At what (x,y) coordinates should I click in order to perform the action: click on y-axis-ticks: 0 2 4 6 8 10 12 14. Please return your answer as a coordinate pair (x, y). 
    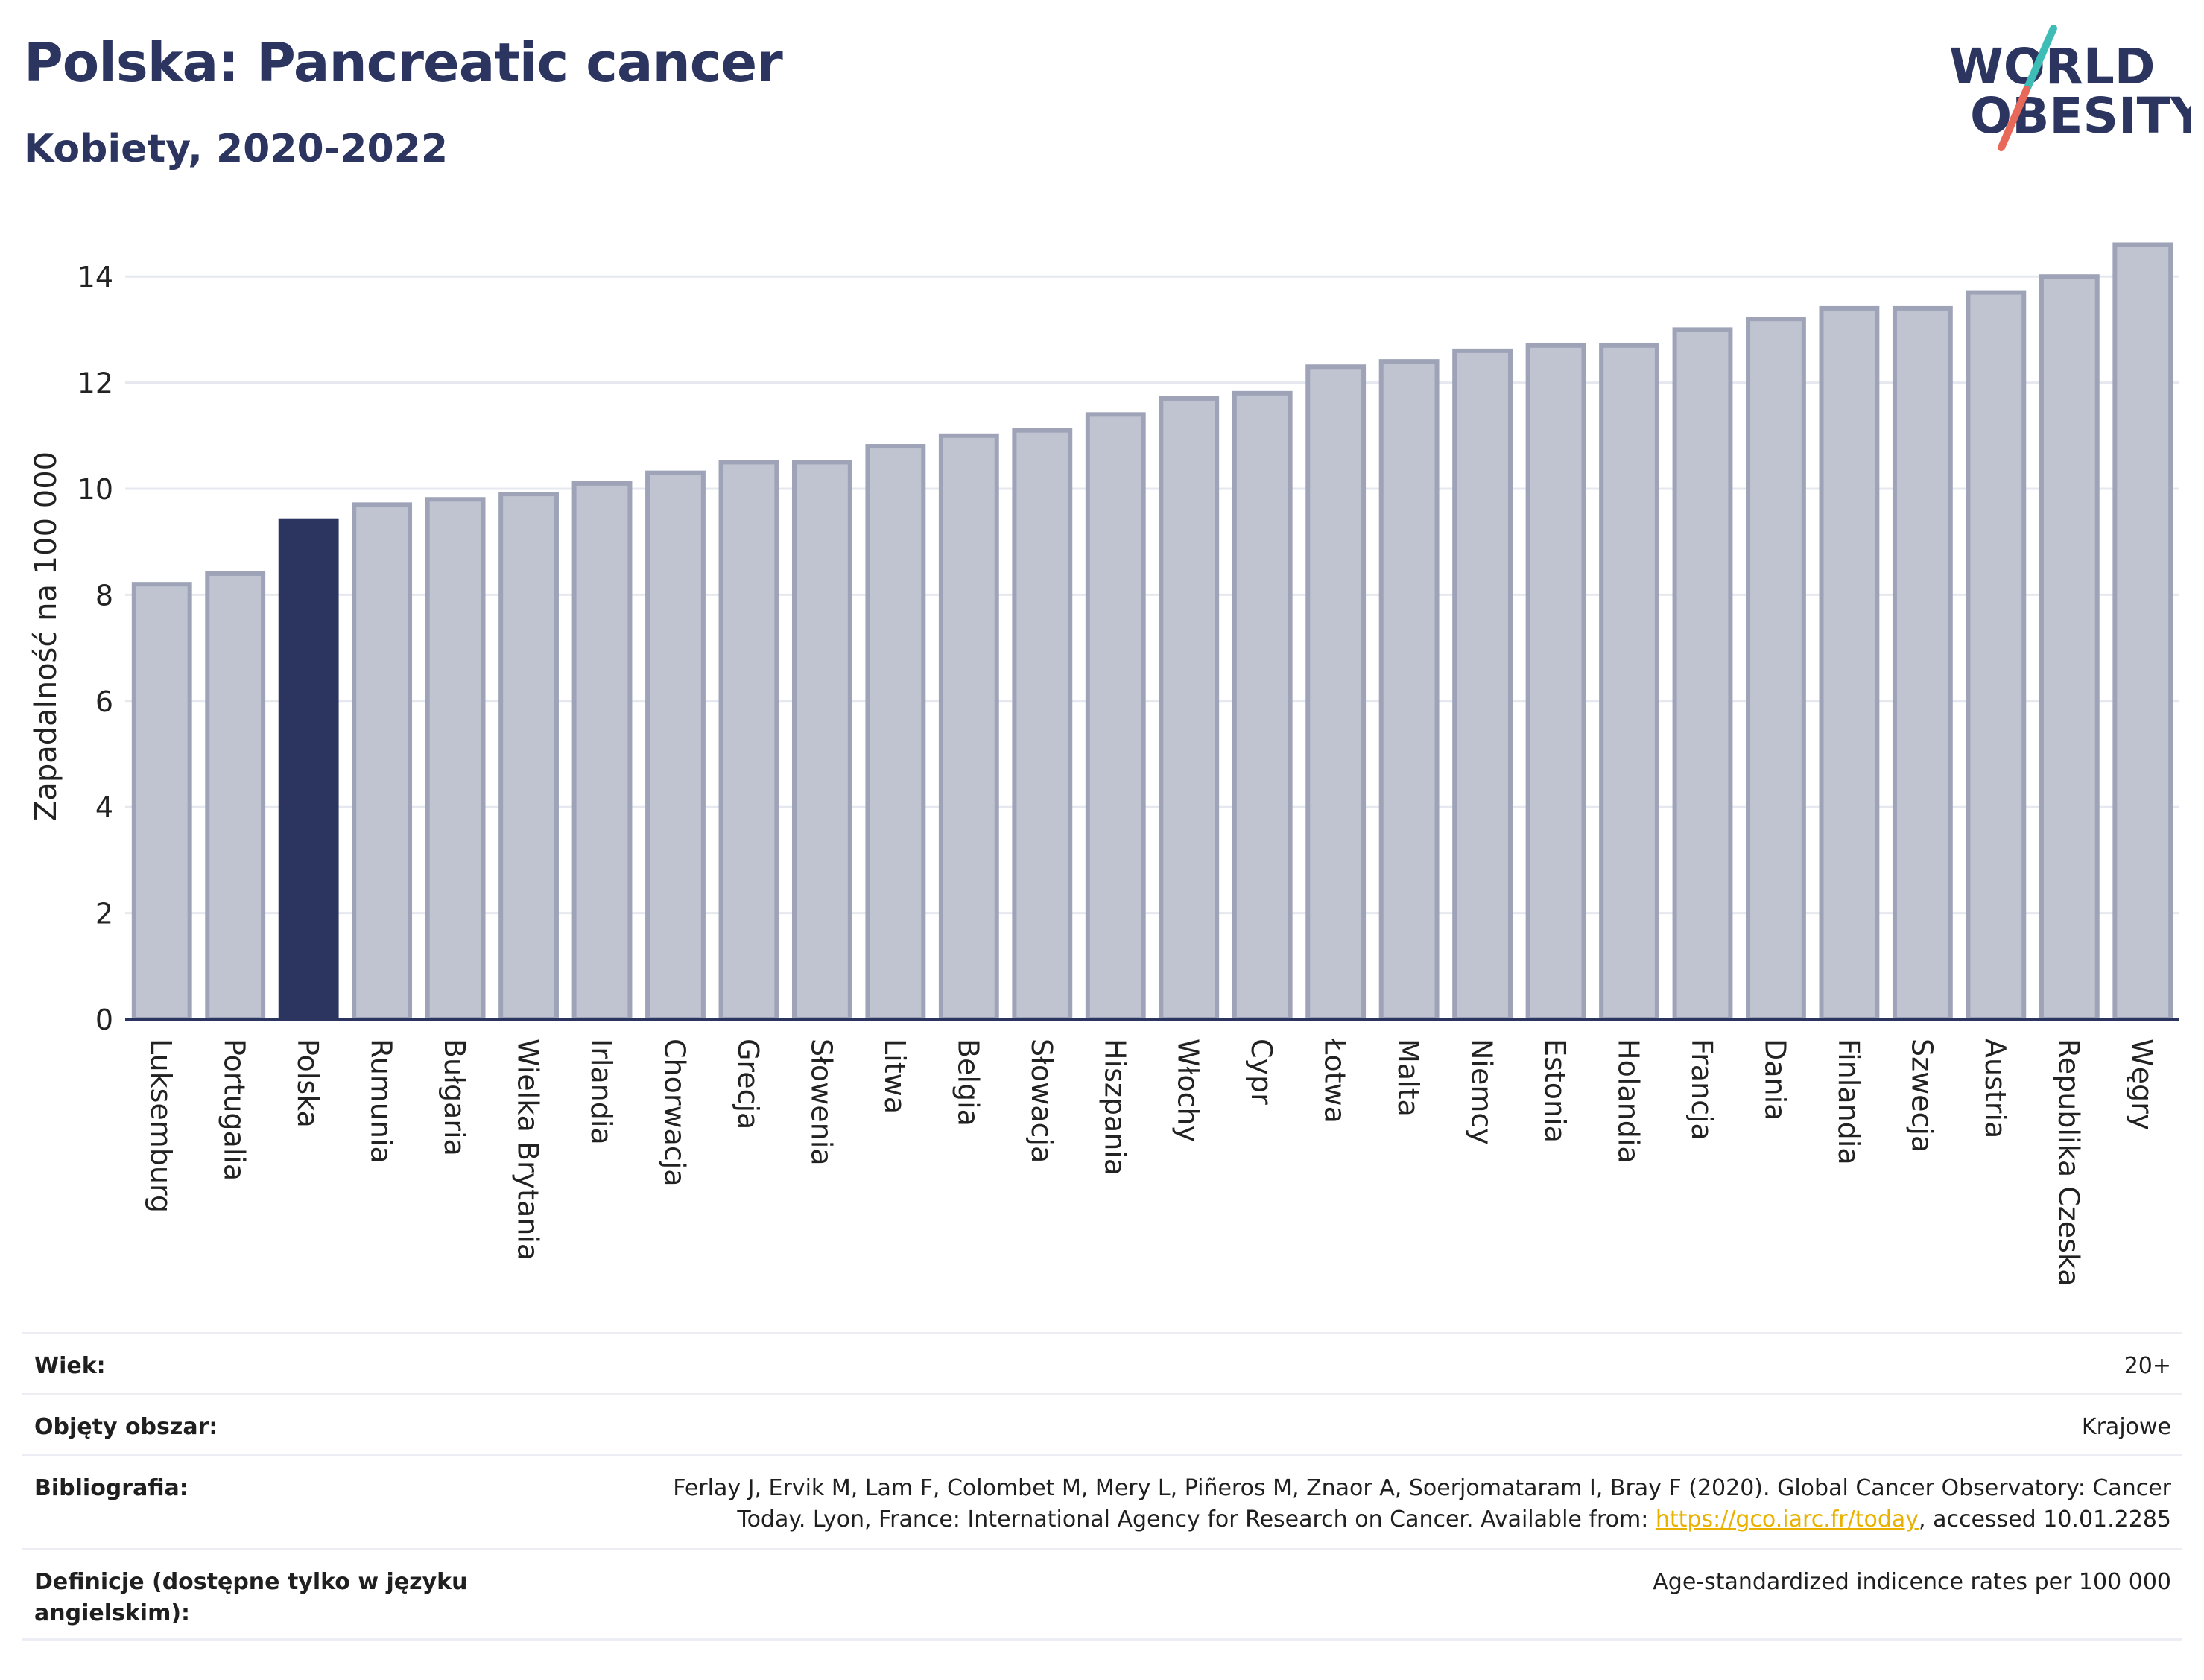
    Looking at the image, I should click on (95, 648).